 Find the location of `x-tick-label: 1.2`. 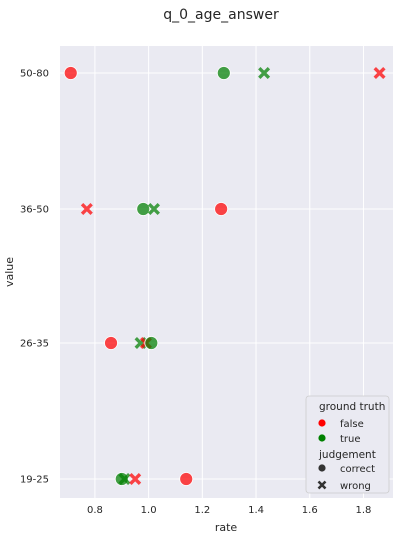

x-tick-label: 1.2 is located at coordinates (202, 510).